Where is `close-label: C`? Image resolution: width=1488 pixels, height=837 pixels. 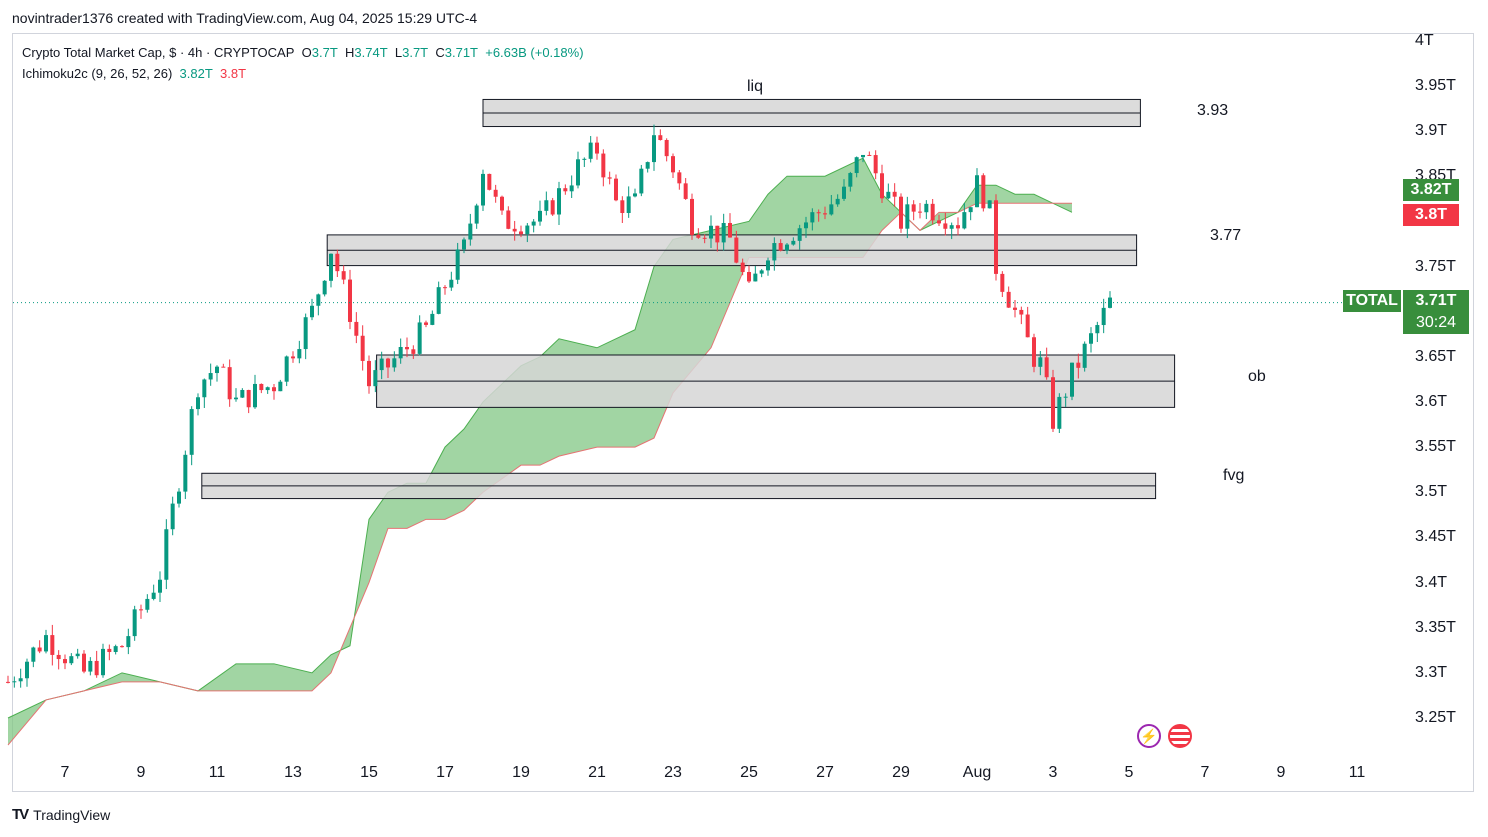
close-label: C is located at coordinates (440, 52).